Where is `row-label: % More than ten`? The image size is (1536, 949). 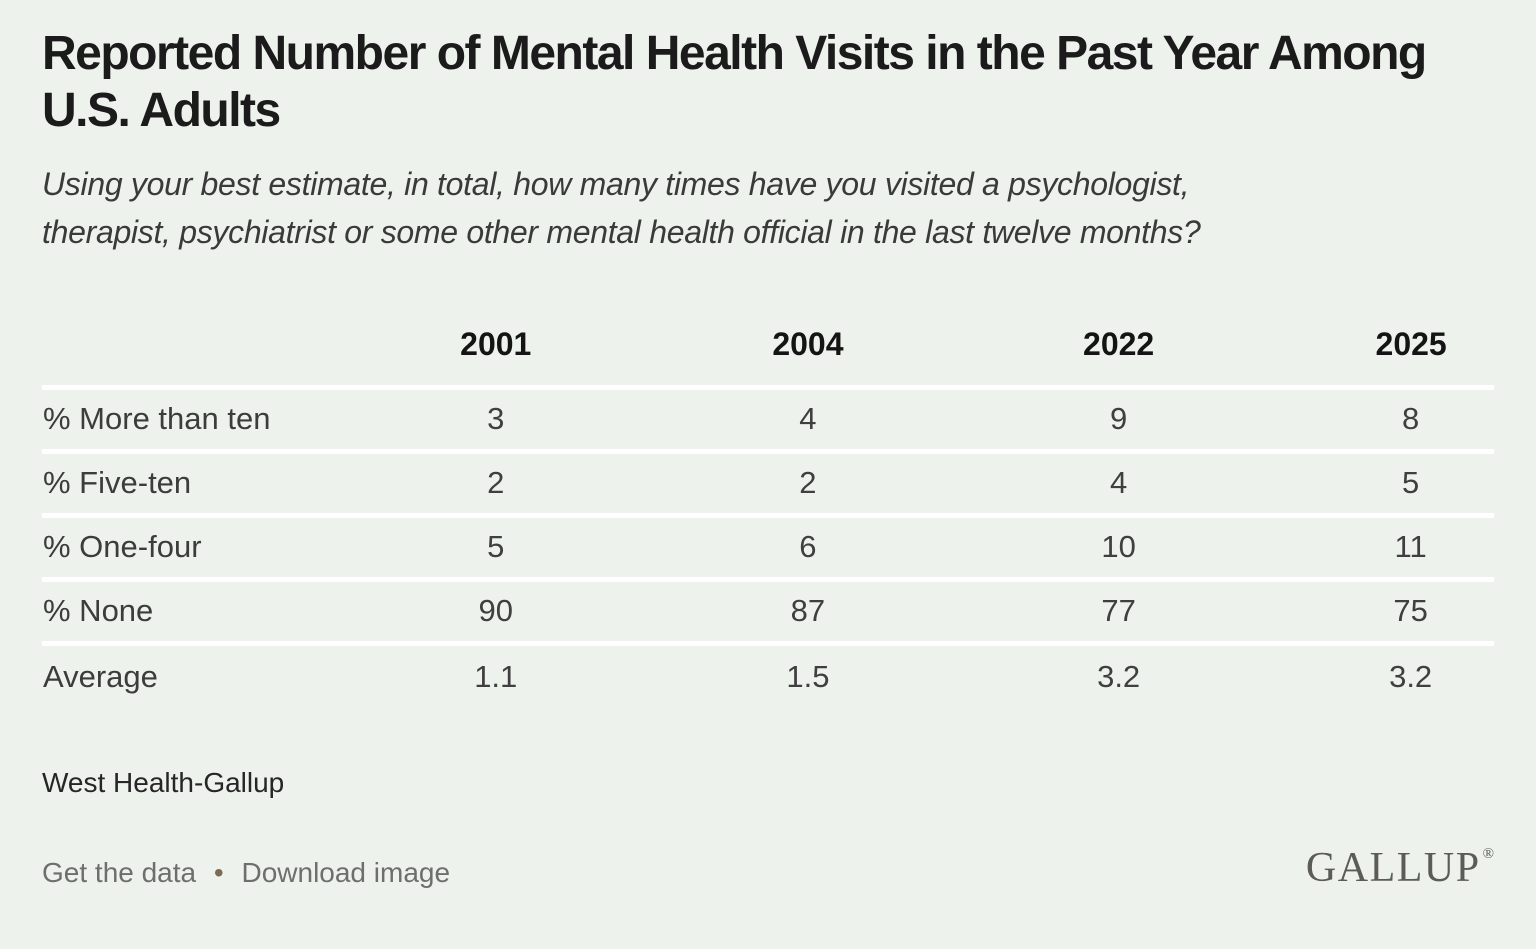
row-label: % More than ten is located at coordinates (191, 418).